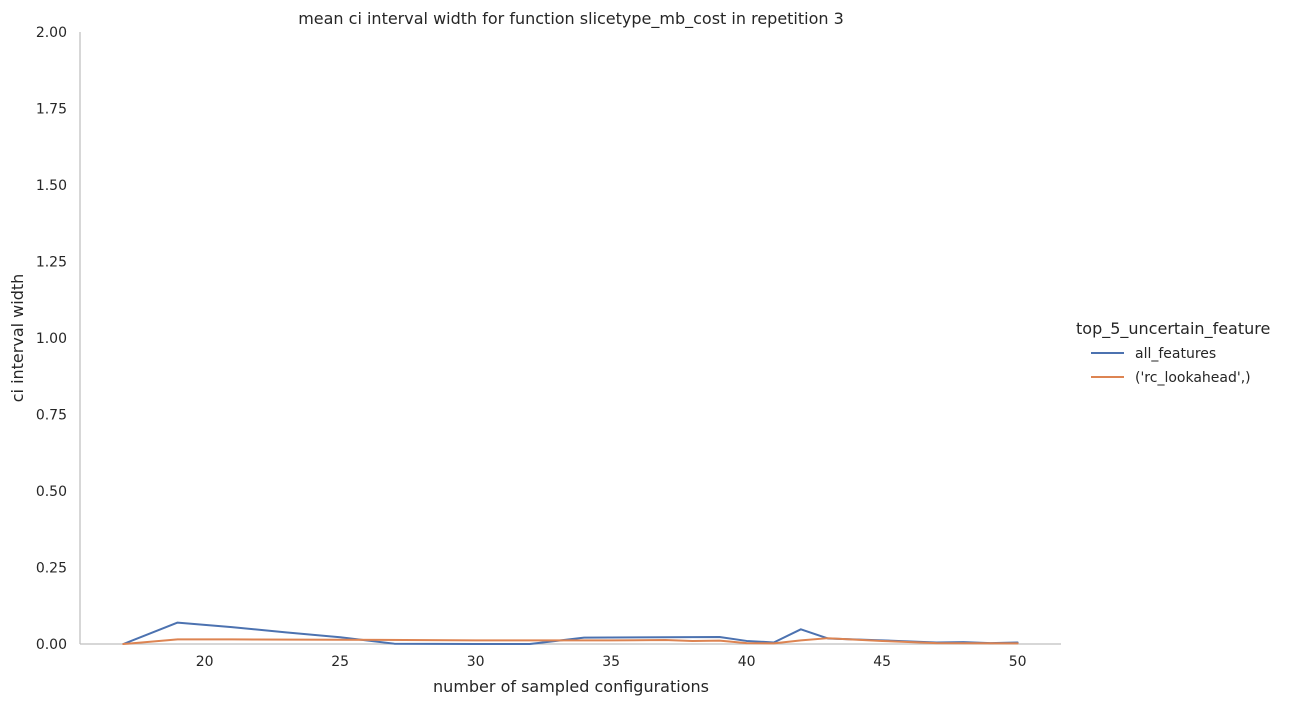 The image size is (1290, 706). I want to click on x-tick-label: 25, so click(340, 662).